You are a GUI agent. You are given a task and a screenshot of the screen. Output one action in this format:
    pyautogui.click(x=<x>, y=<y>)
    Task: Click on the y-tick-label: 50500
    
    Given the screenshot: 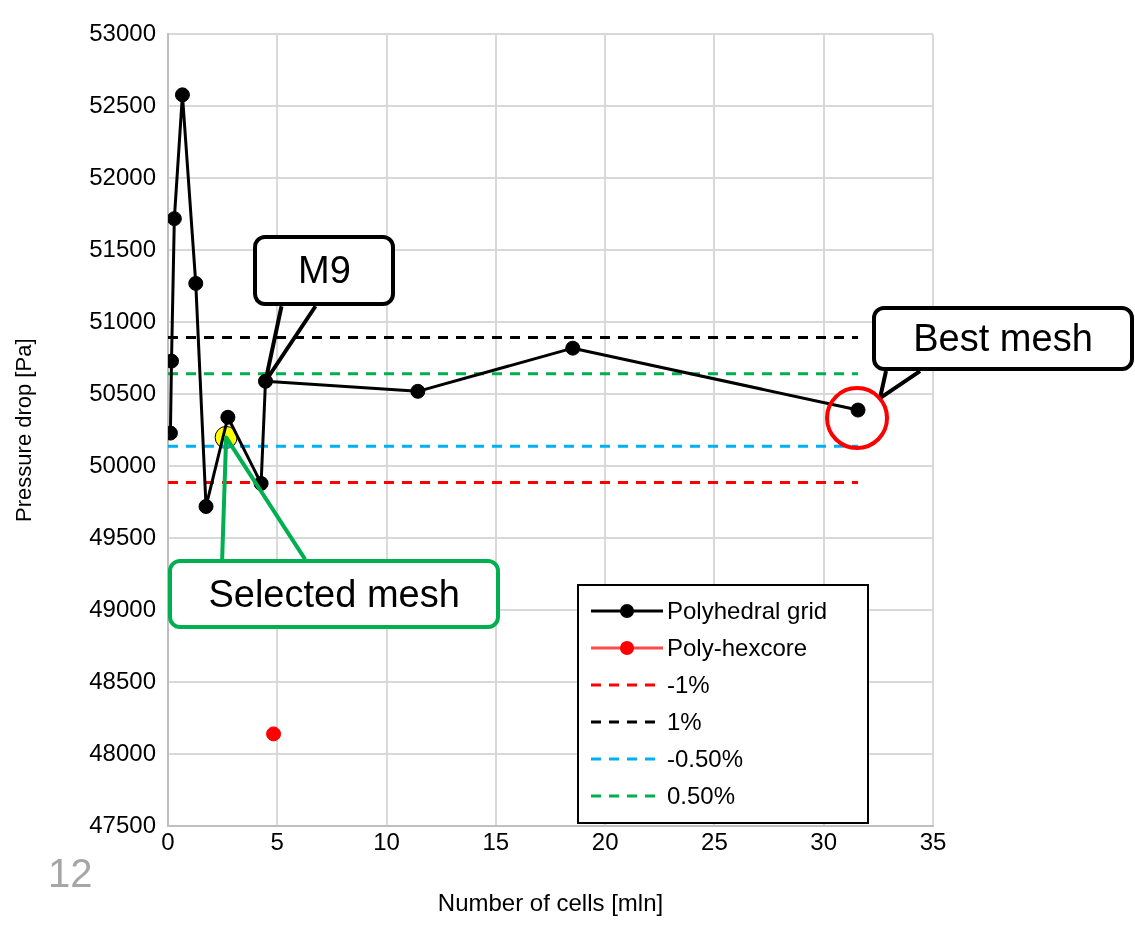 What is the action you would take?
    pyautogui.click(x=122, y=392)
    